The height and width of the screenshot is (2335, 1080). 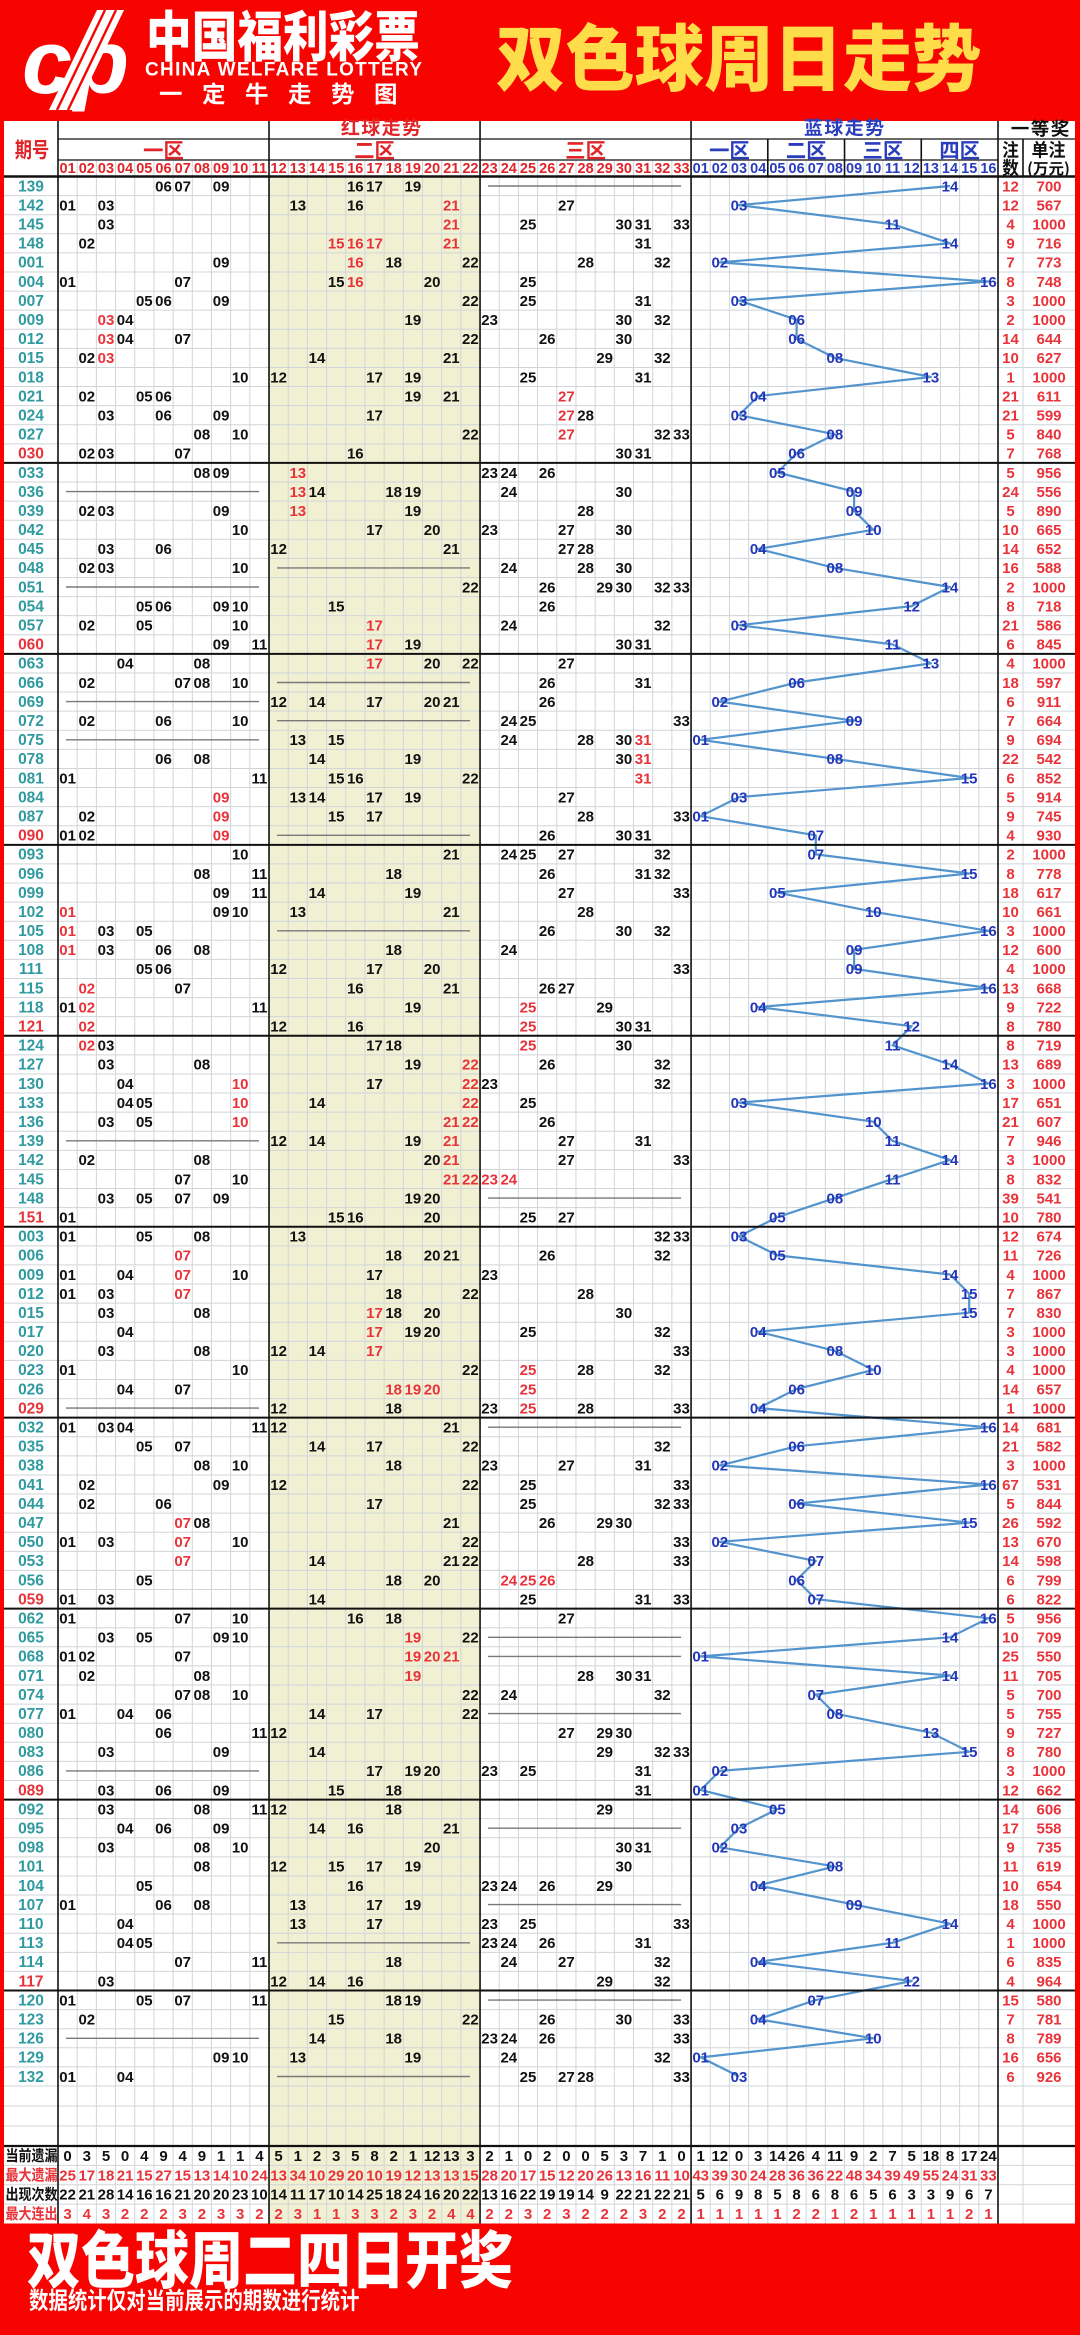 I want to click on svg-text: 123, so click(x=31, y=2020).